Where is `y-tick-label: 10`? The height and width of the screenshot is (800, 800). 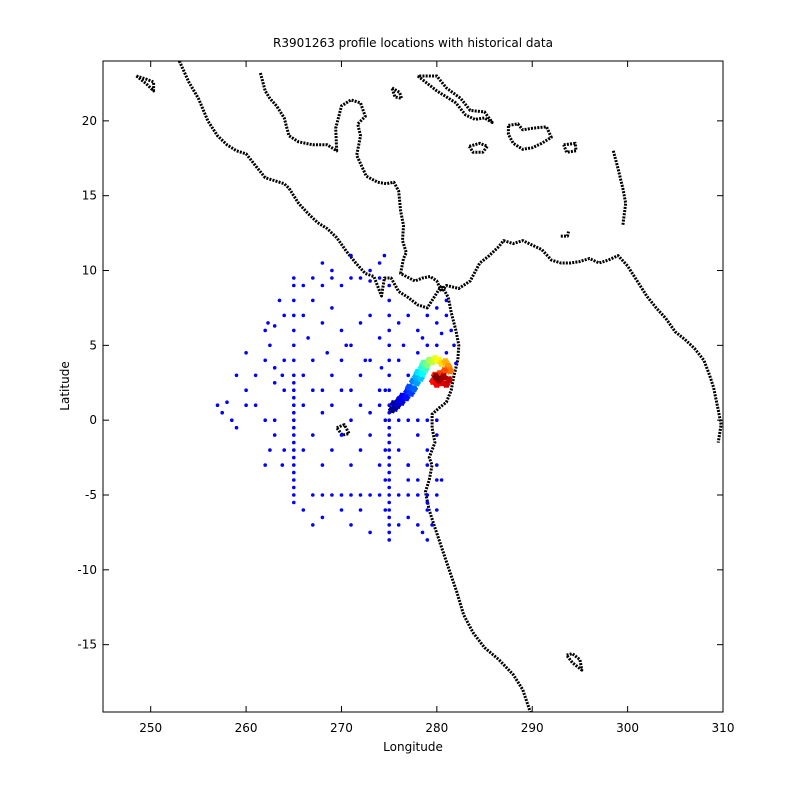 y-tick-label: 10 is located at coordinates (89, 271).